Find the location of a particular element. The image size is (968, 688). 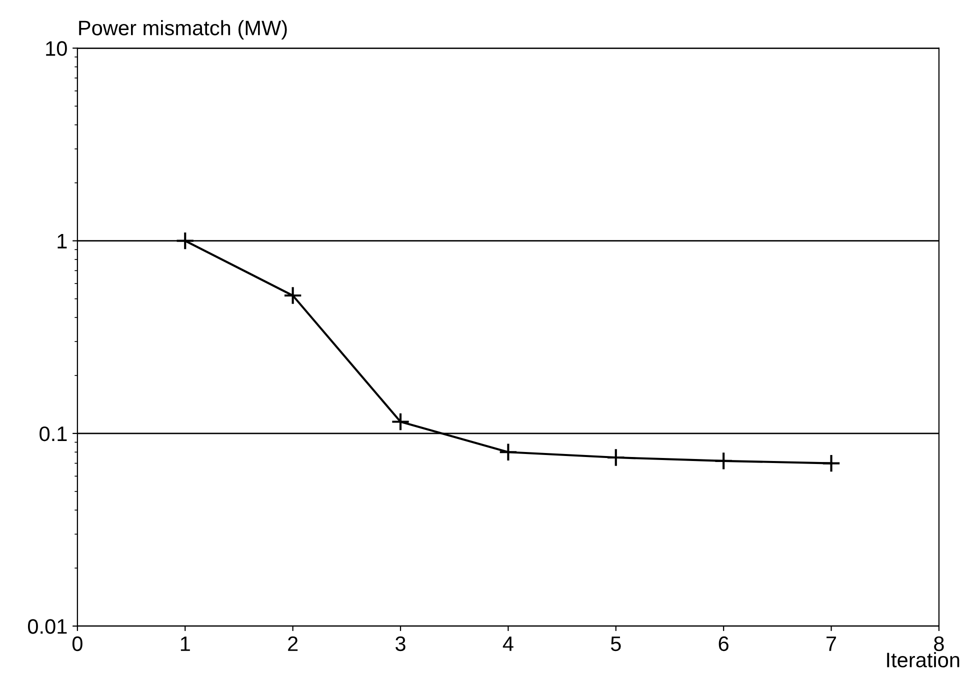

x-tick-label: 0 is located at coordinates (77, 644).